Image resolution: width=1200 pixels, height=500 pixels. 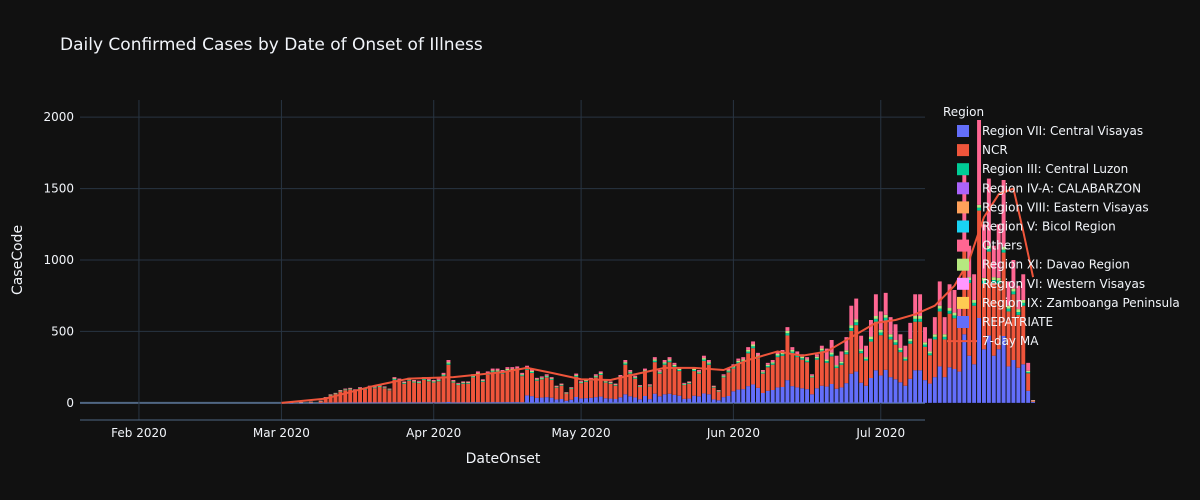 I want to click on legend-swatch, so click(x=963, y=245).